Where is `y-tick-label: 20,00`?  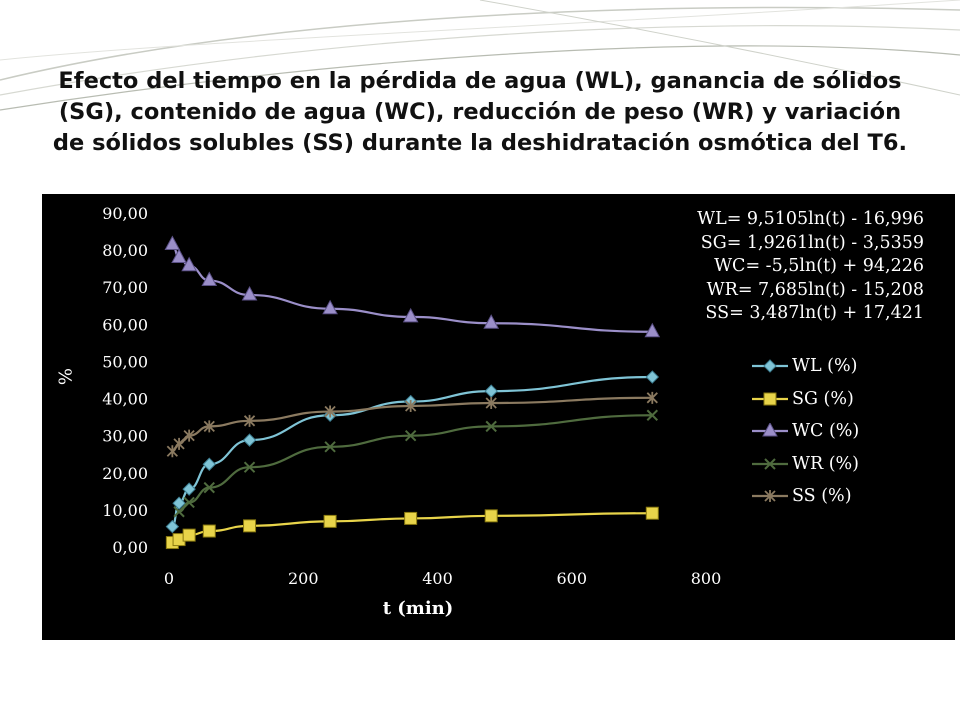 y-tick-label: 20,00 is located at coordinates (125, 473).